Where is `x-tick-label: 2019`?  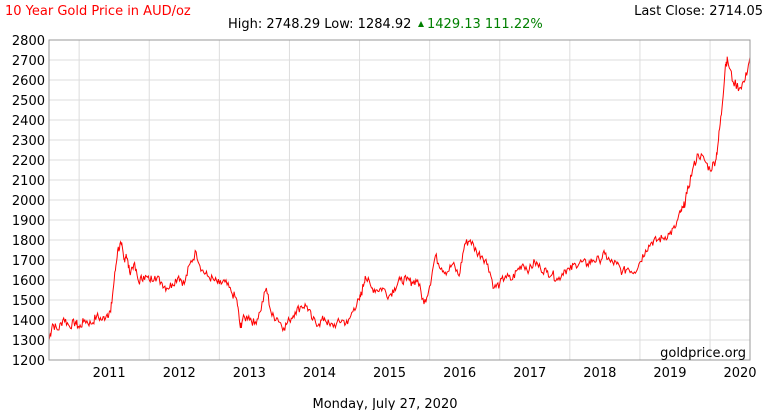 x-tick-label: 2019 is located at coordinates (669, 373).